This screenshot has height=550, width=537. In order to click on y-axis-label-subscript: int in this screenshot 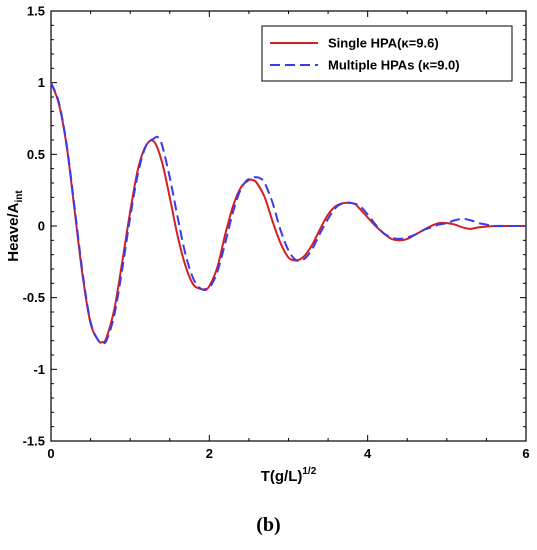, I will do `click(19, 196)`.